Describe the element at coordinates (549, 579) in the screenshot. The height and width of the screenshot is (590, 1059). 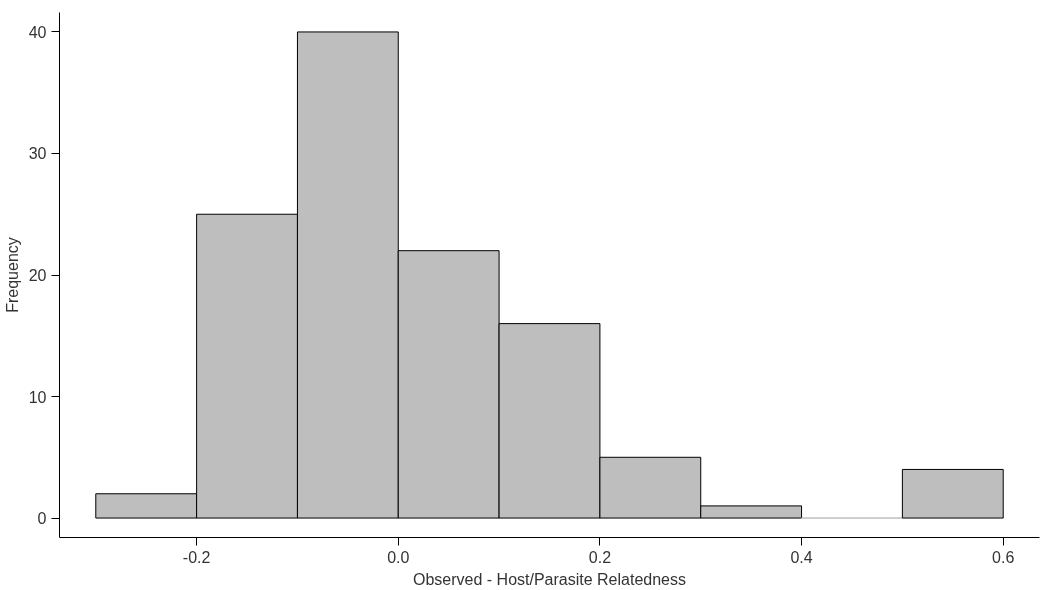
I see `x-axis-title: Observed - Host/Parasite Relatedness` at that location.